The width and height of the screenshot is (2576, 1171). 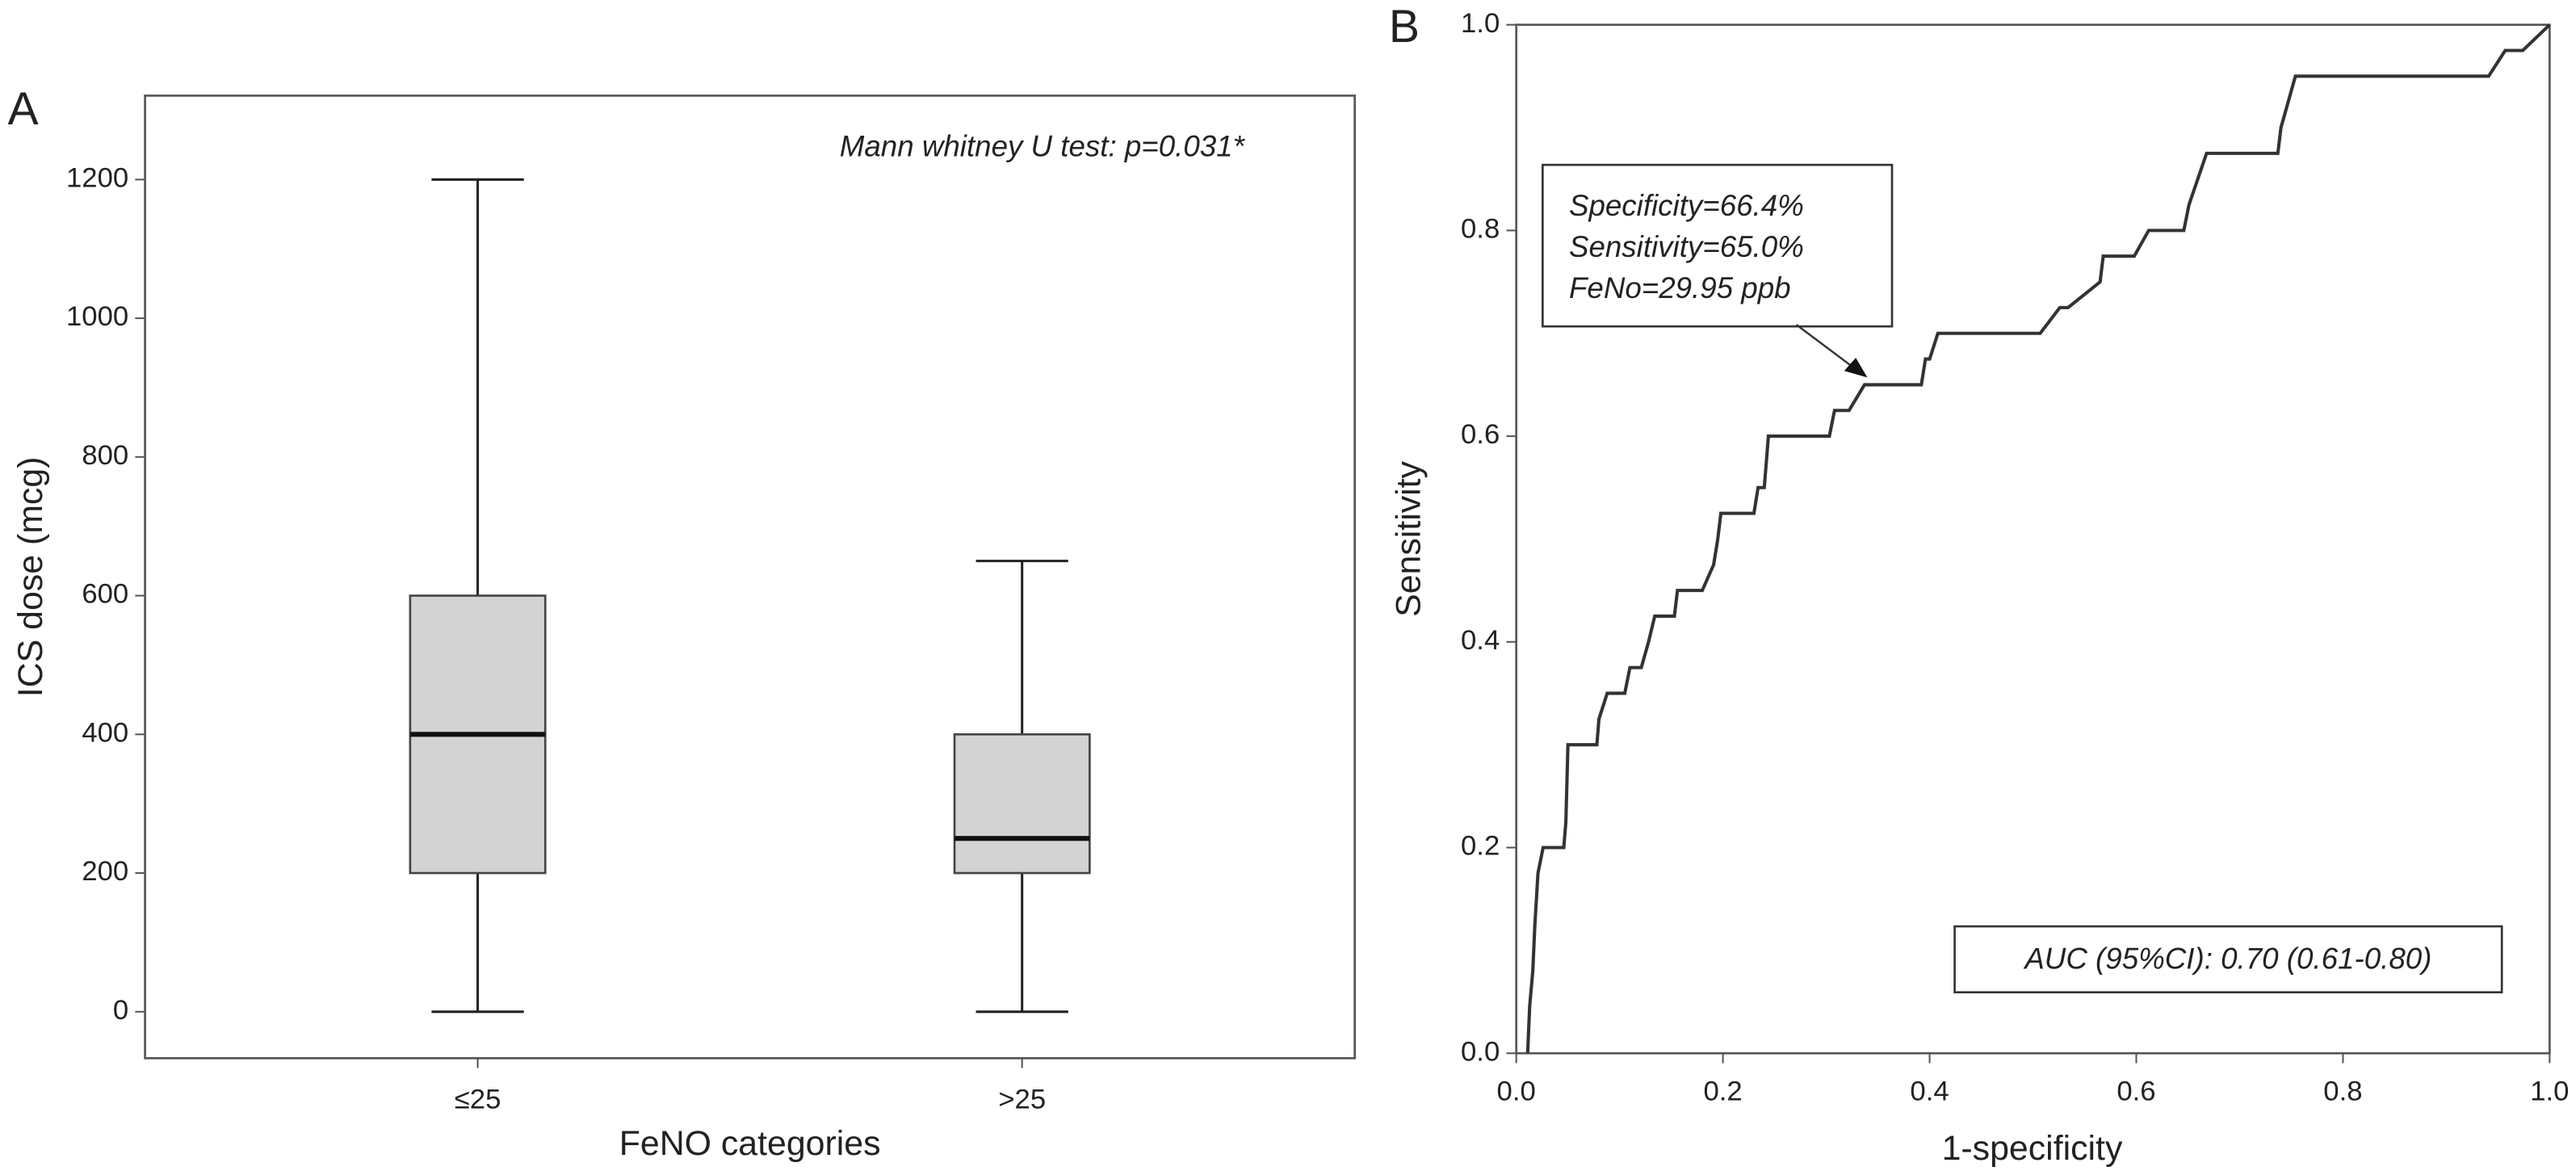 What do you see at coordinates (105, 732) in the screenshot?
I see `y-tick-label: 400` at bounding box center [105, 732].